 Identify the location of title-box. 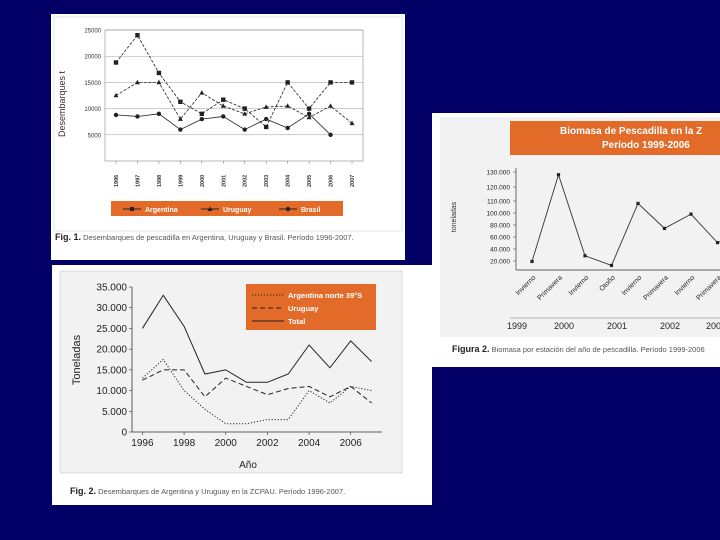
(615, 138).